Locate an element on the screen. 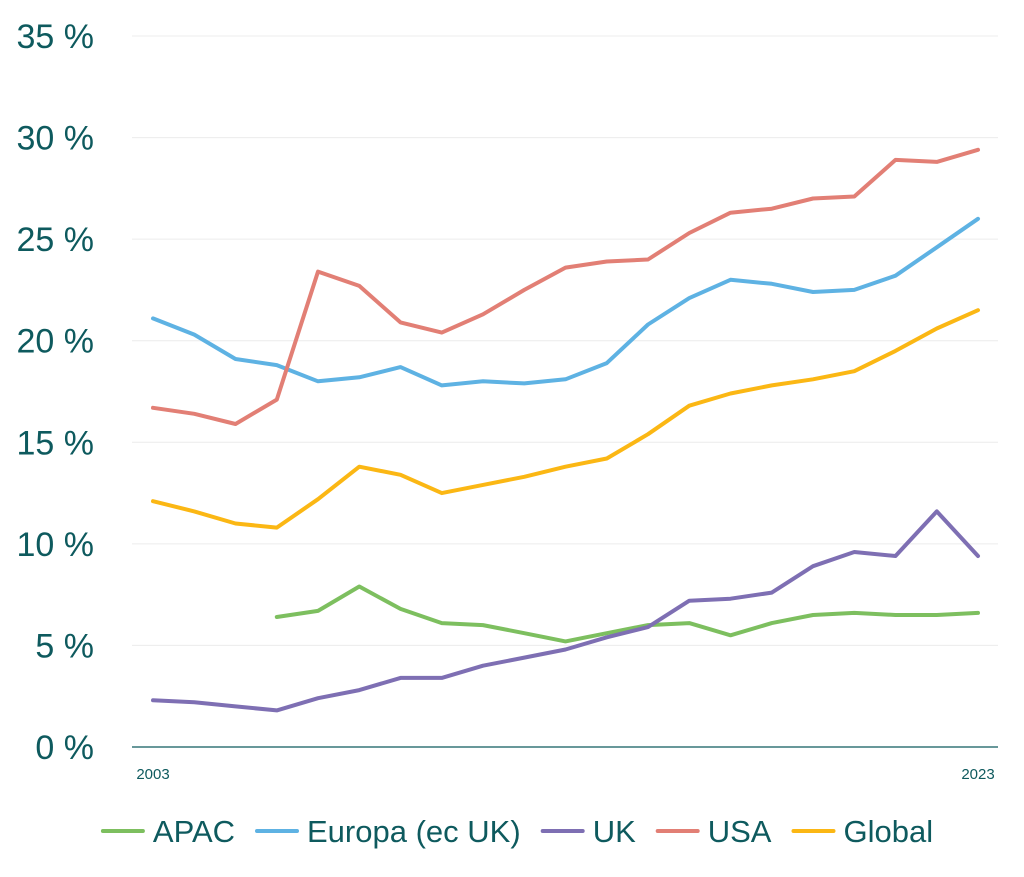 The height and width of the screenshot is (877, 1024). legend-item-apac: APAC is located at coordinates (167, 831).